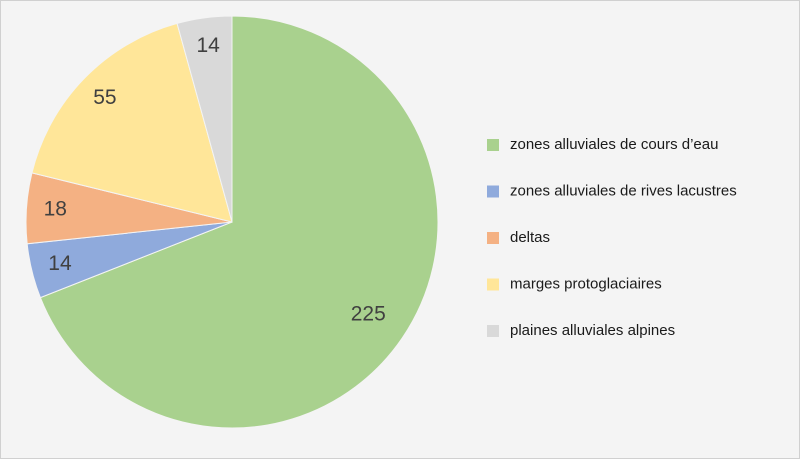  I want to click on data-label: 225, so click(368, 313).